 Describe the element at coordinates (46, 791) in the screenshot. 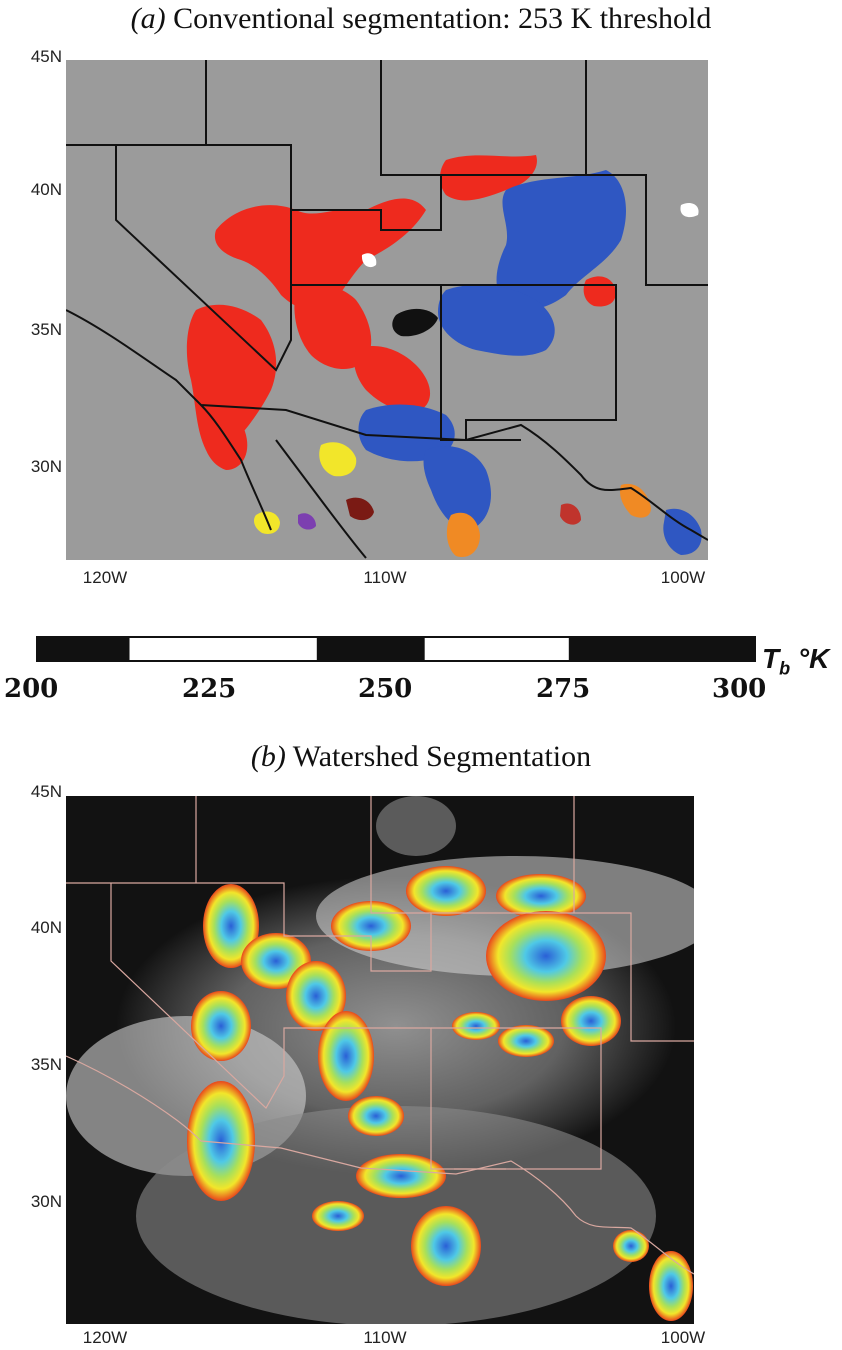

I see `panel-b-lat-45n: 45N` at that location.